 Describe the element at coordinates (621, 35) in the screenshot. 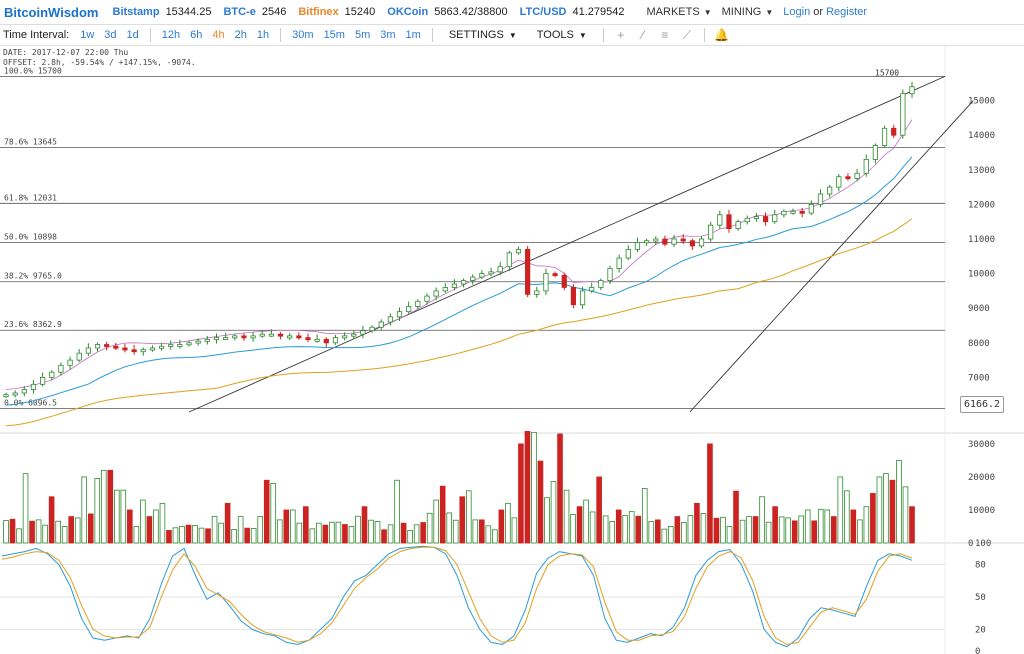

I see `crosshair-icon: +` at that location.